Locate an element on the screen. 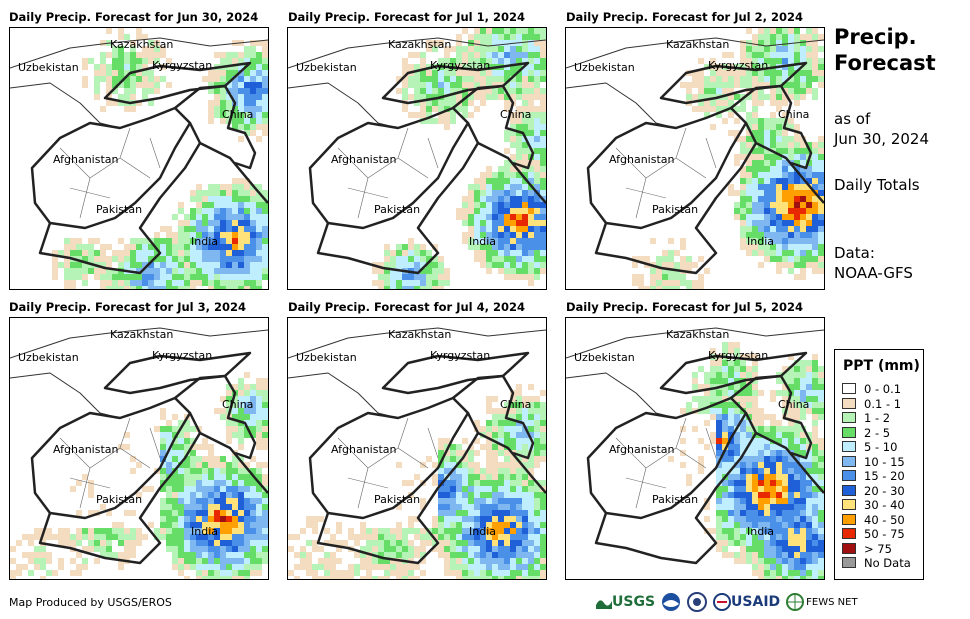  forecast-title: Precip. Forecast is located at coordinates (885, 50).